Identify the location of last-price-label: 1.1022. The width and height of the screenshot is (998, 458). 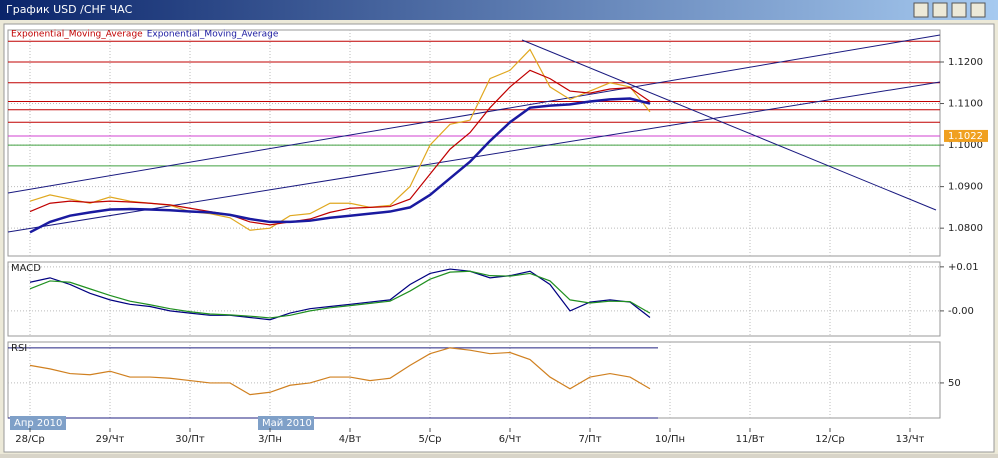
(965, 136).